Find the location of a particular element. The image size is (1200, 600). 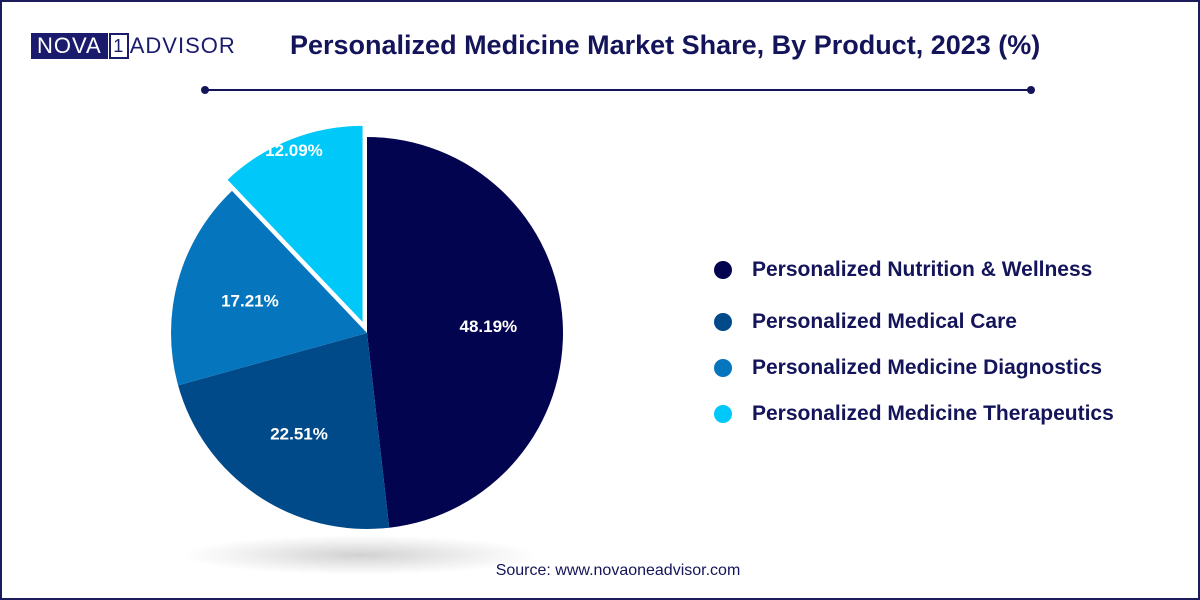

pie-shadow is located at coordinates (360, 555).